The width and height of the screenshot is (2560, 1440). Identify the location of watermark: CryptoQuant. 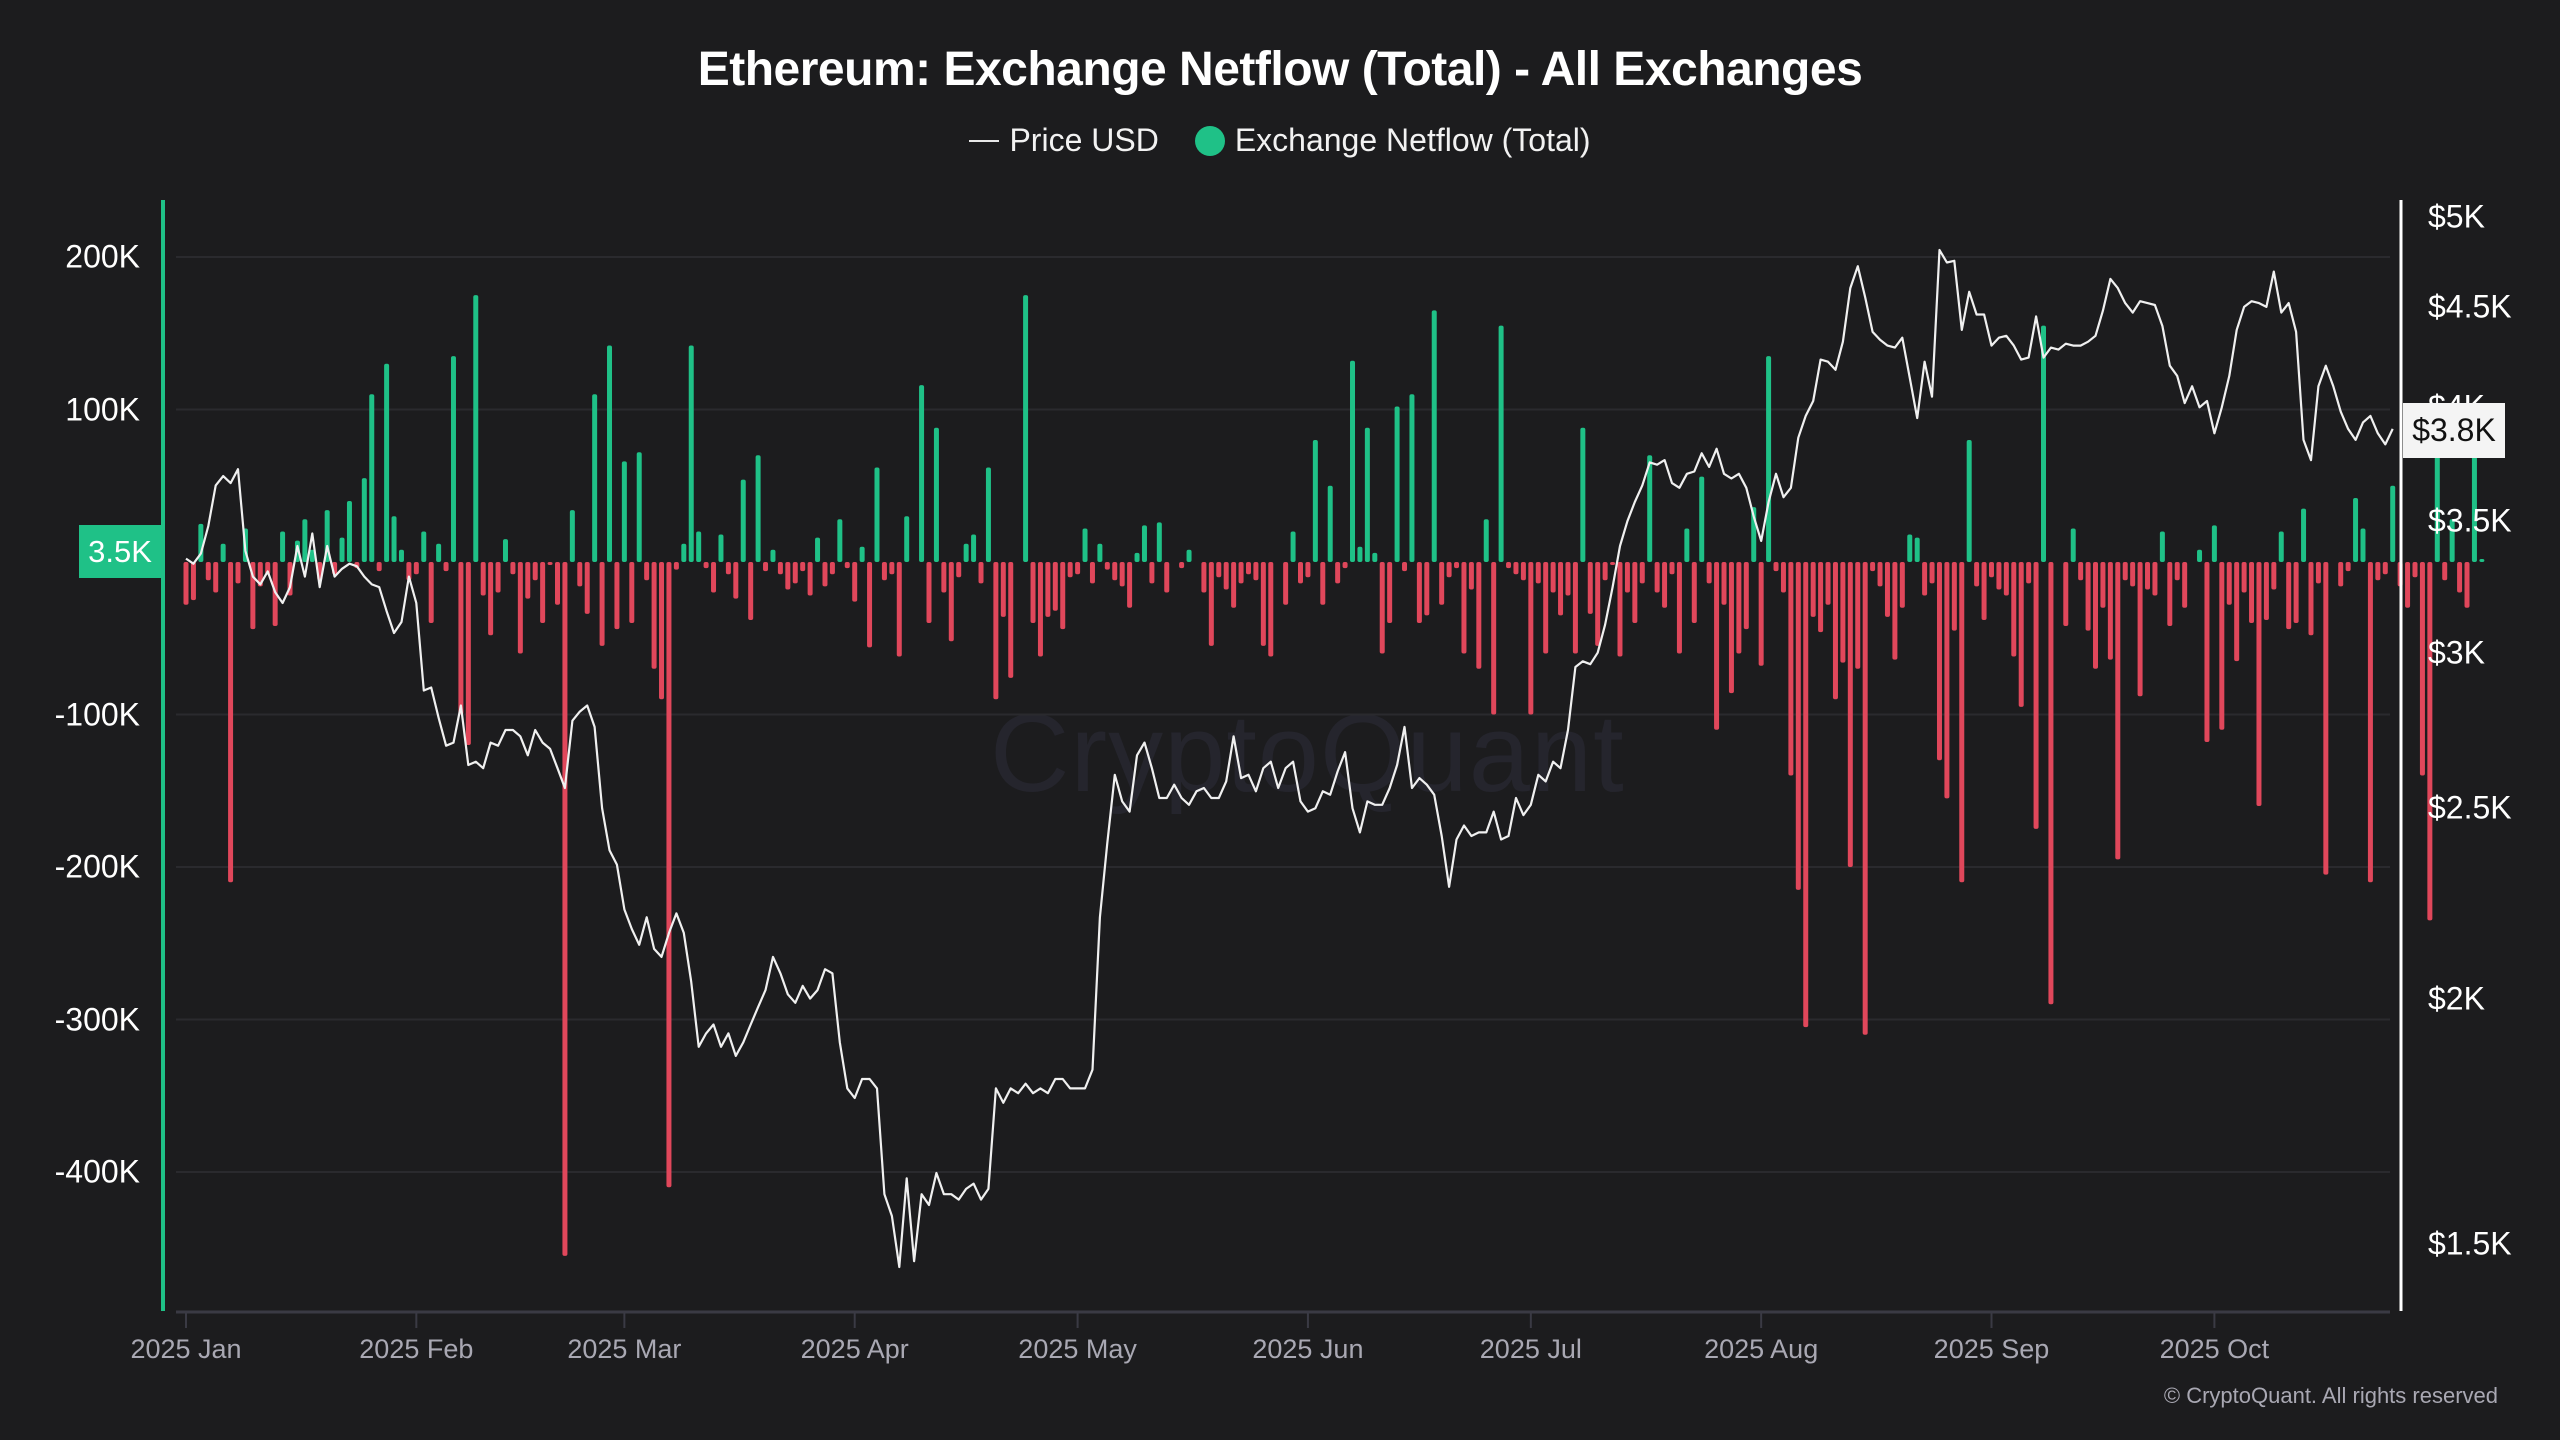
(1307, 753).